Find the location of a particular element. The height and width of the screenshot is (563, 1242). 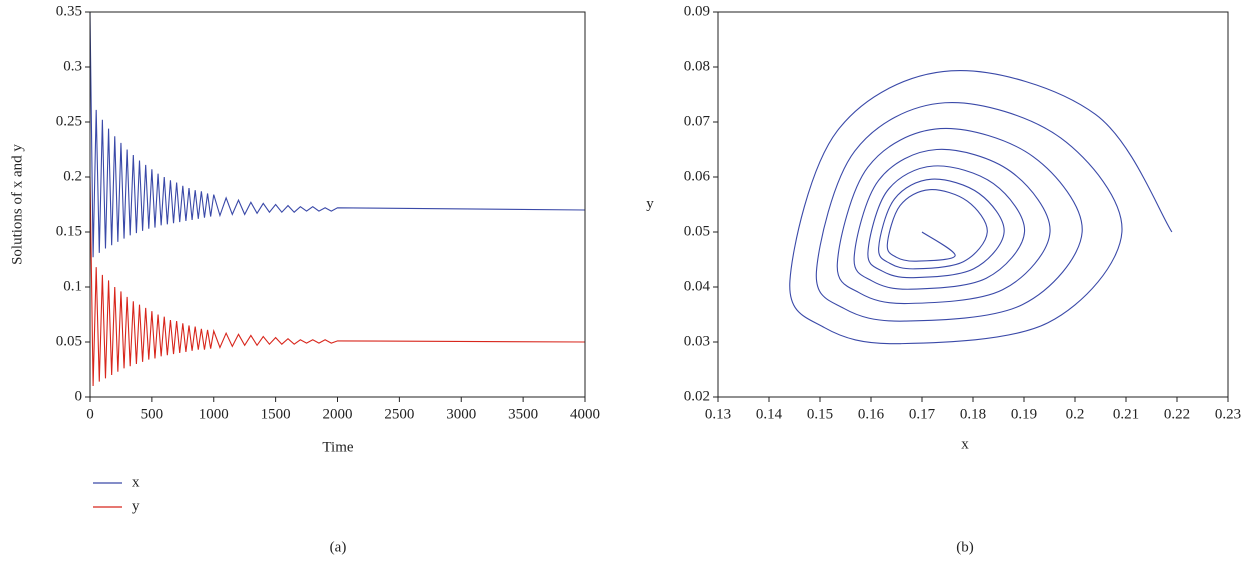

y-tick-label: 0 is located at coordinates (79, 396).